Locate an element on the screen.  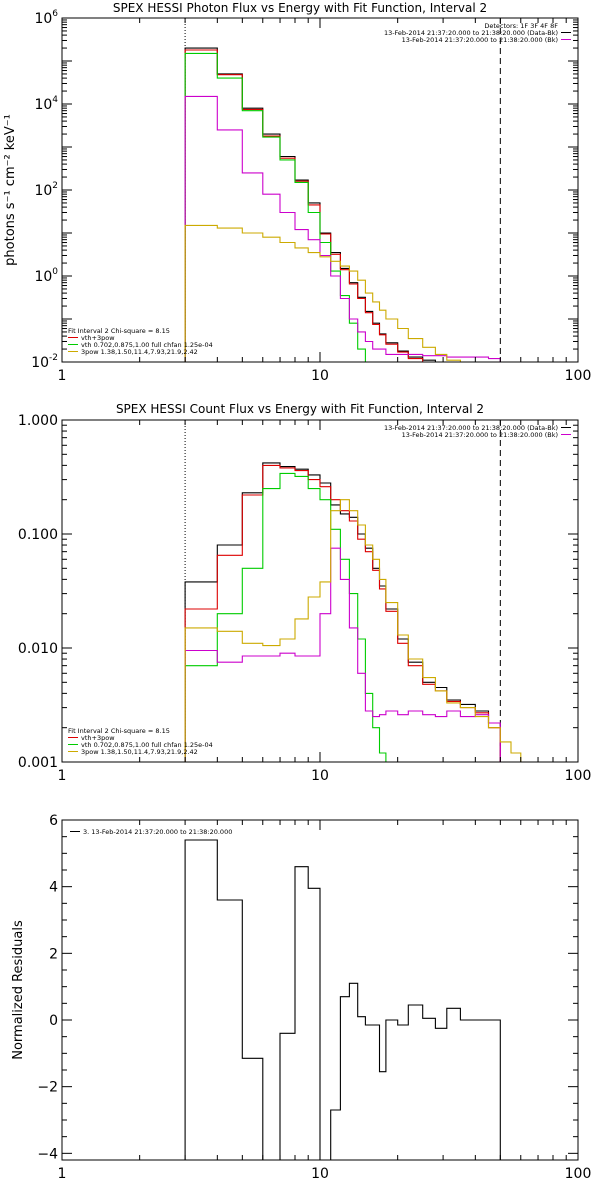
y-tick-label: 2 is located at coordinates (53, 954).